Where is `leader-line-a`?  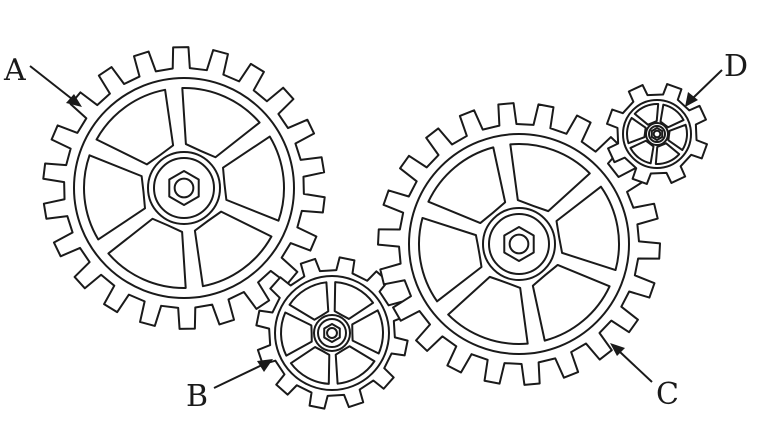 leader-line-a is located at coordinates (51, 82).